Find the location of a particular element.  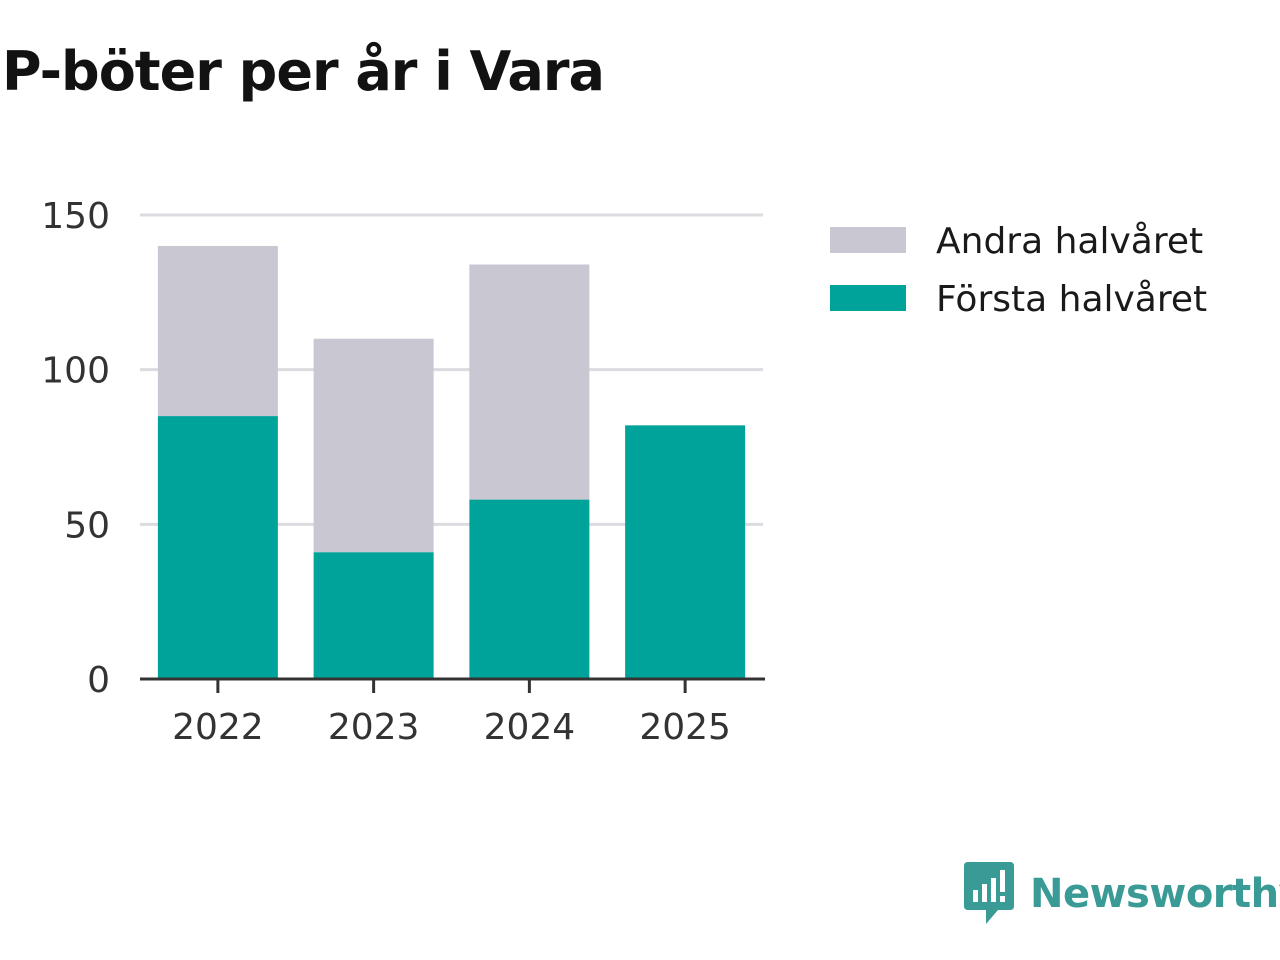

y-tick-label: 100 is located at coordinates (75, 371).